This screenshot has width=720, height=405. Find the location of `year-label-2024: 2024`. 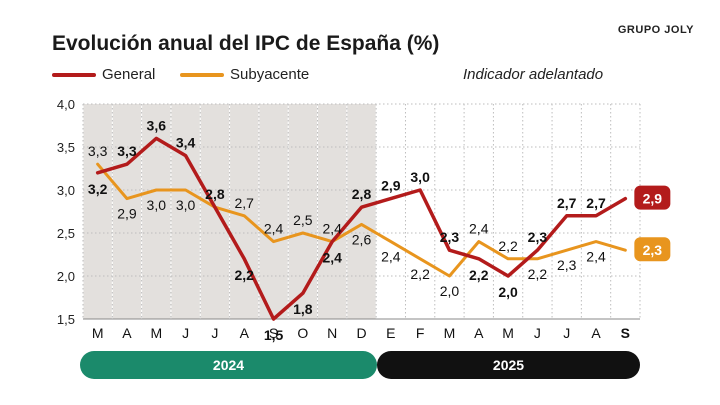

year-label-2024: 2024 is located at coordinates (228, 365).